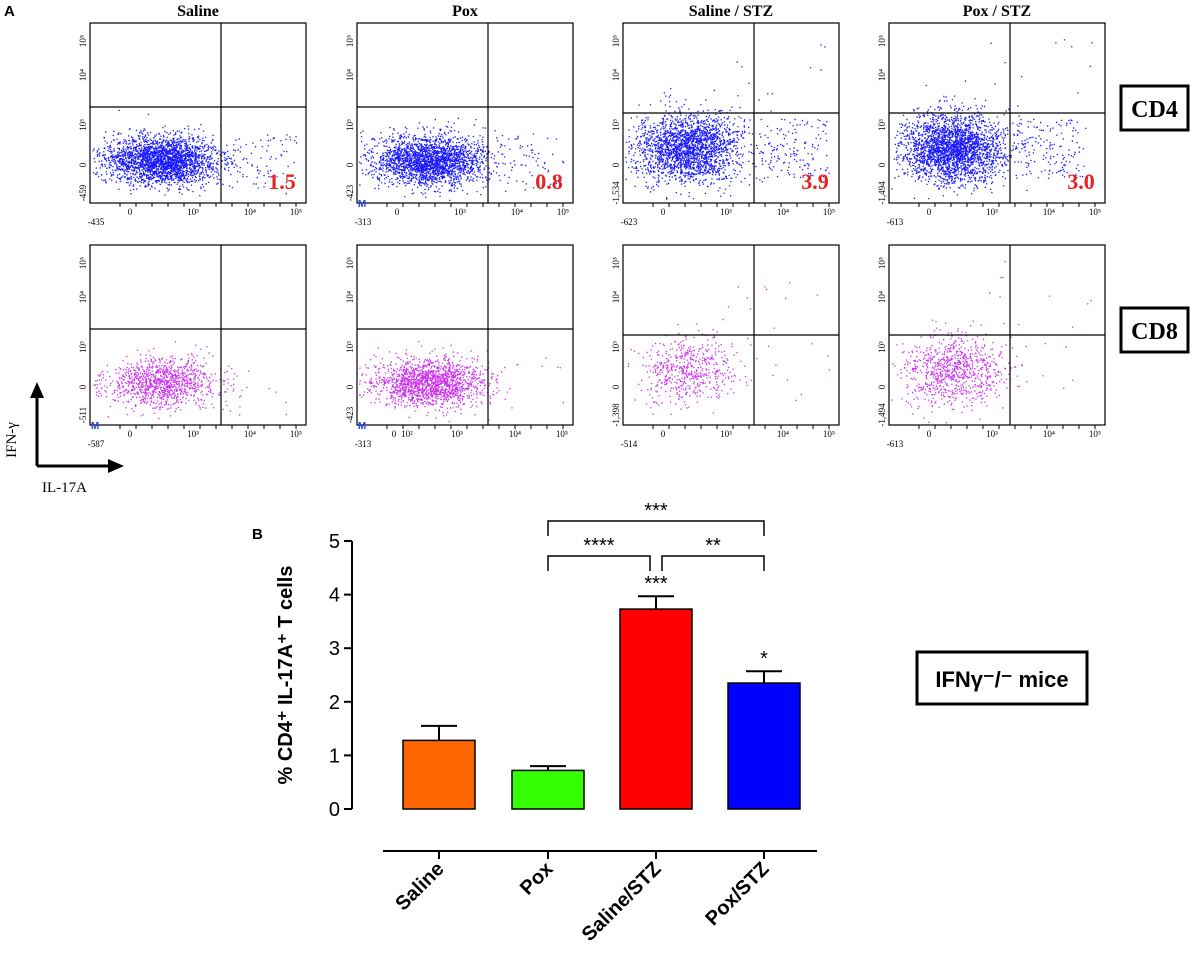 The height and width of the screenshot is (959, 1199). Describe the element at coordinates (64, 488) in the screenshot. I see `il17a-axis-label: IL-17A` at that location.